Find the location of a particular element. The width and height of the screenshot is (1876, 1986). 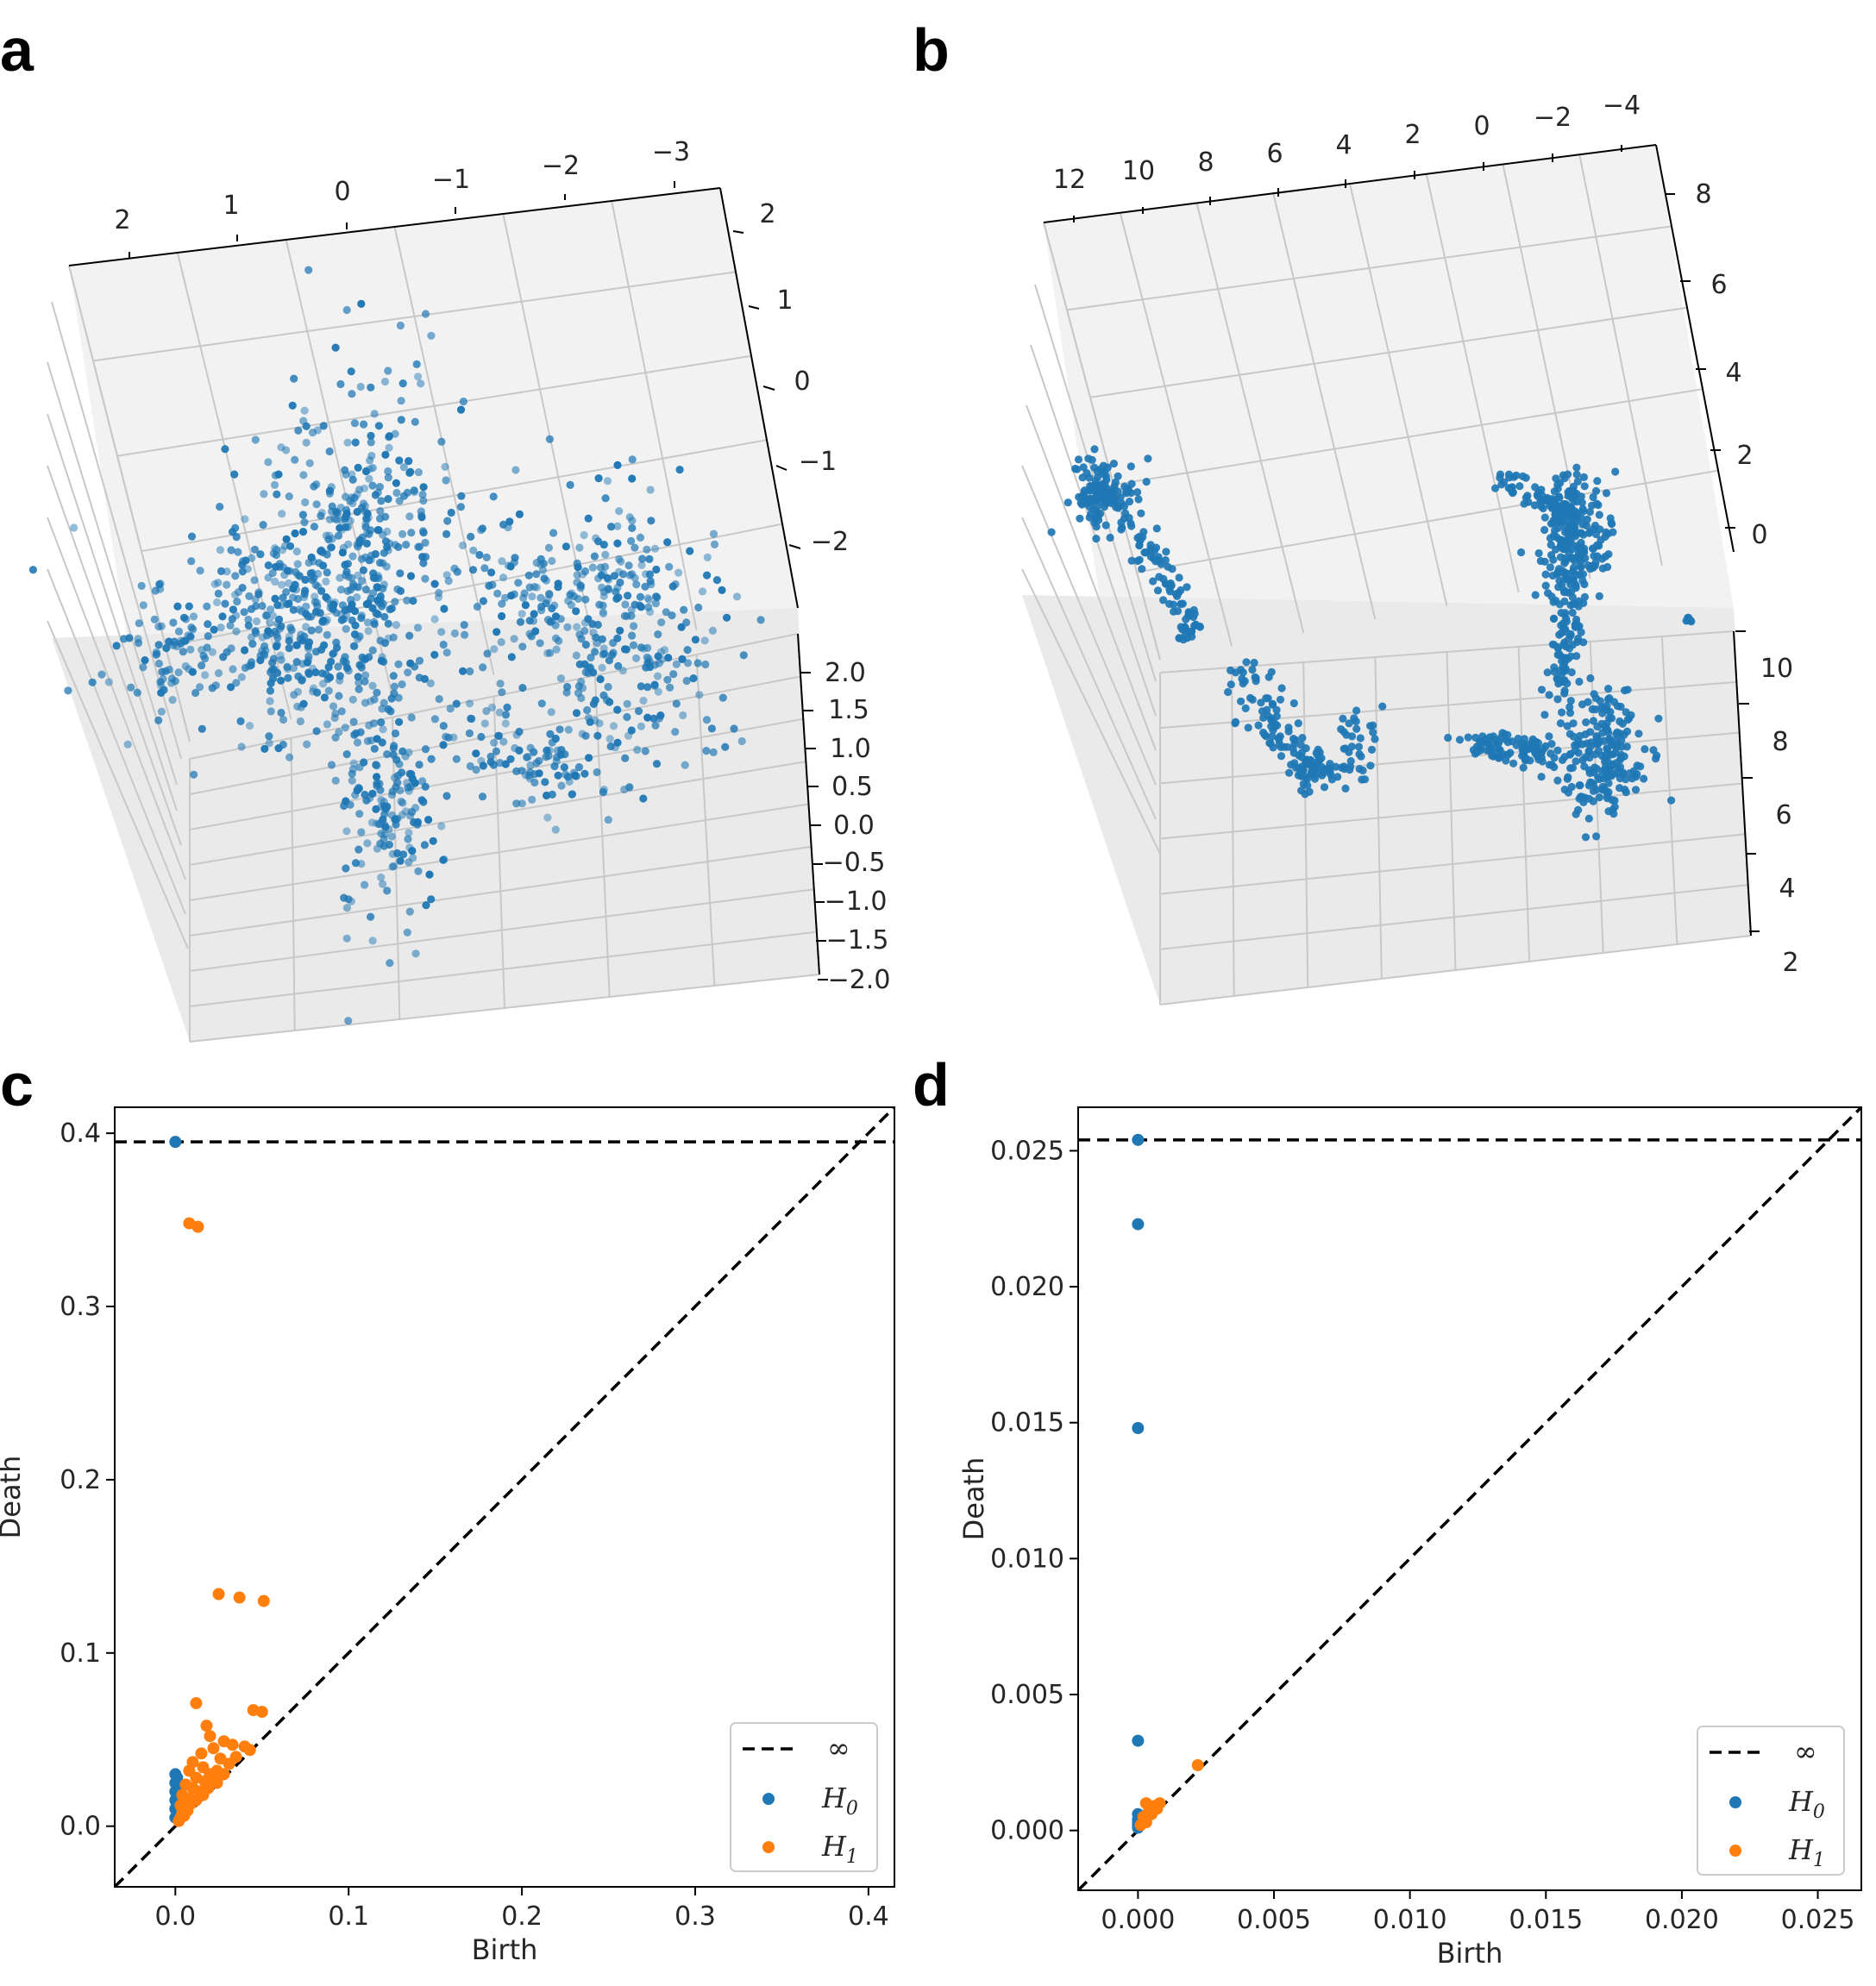

tick-label-top: 0 is located at coordinates (342, 192).